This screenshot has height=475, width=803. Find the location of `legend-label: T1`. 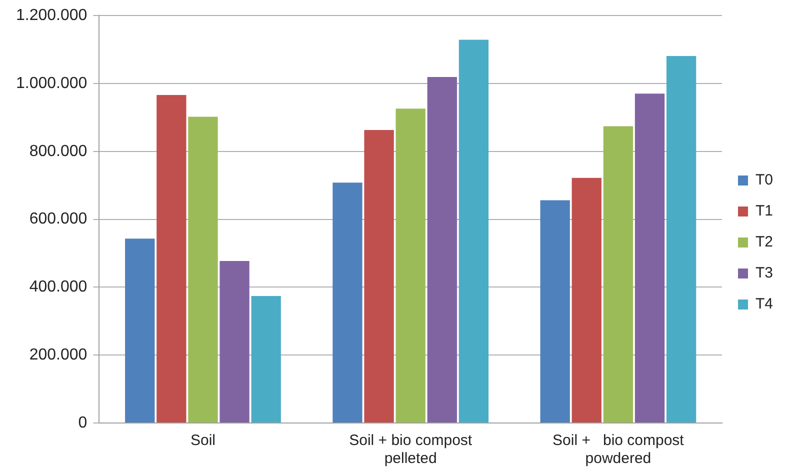

legend-label: T1 is located at coordinates (764, 211).